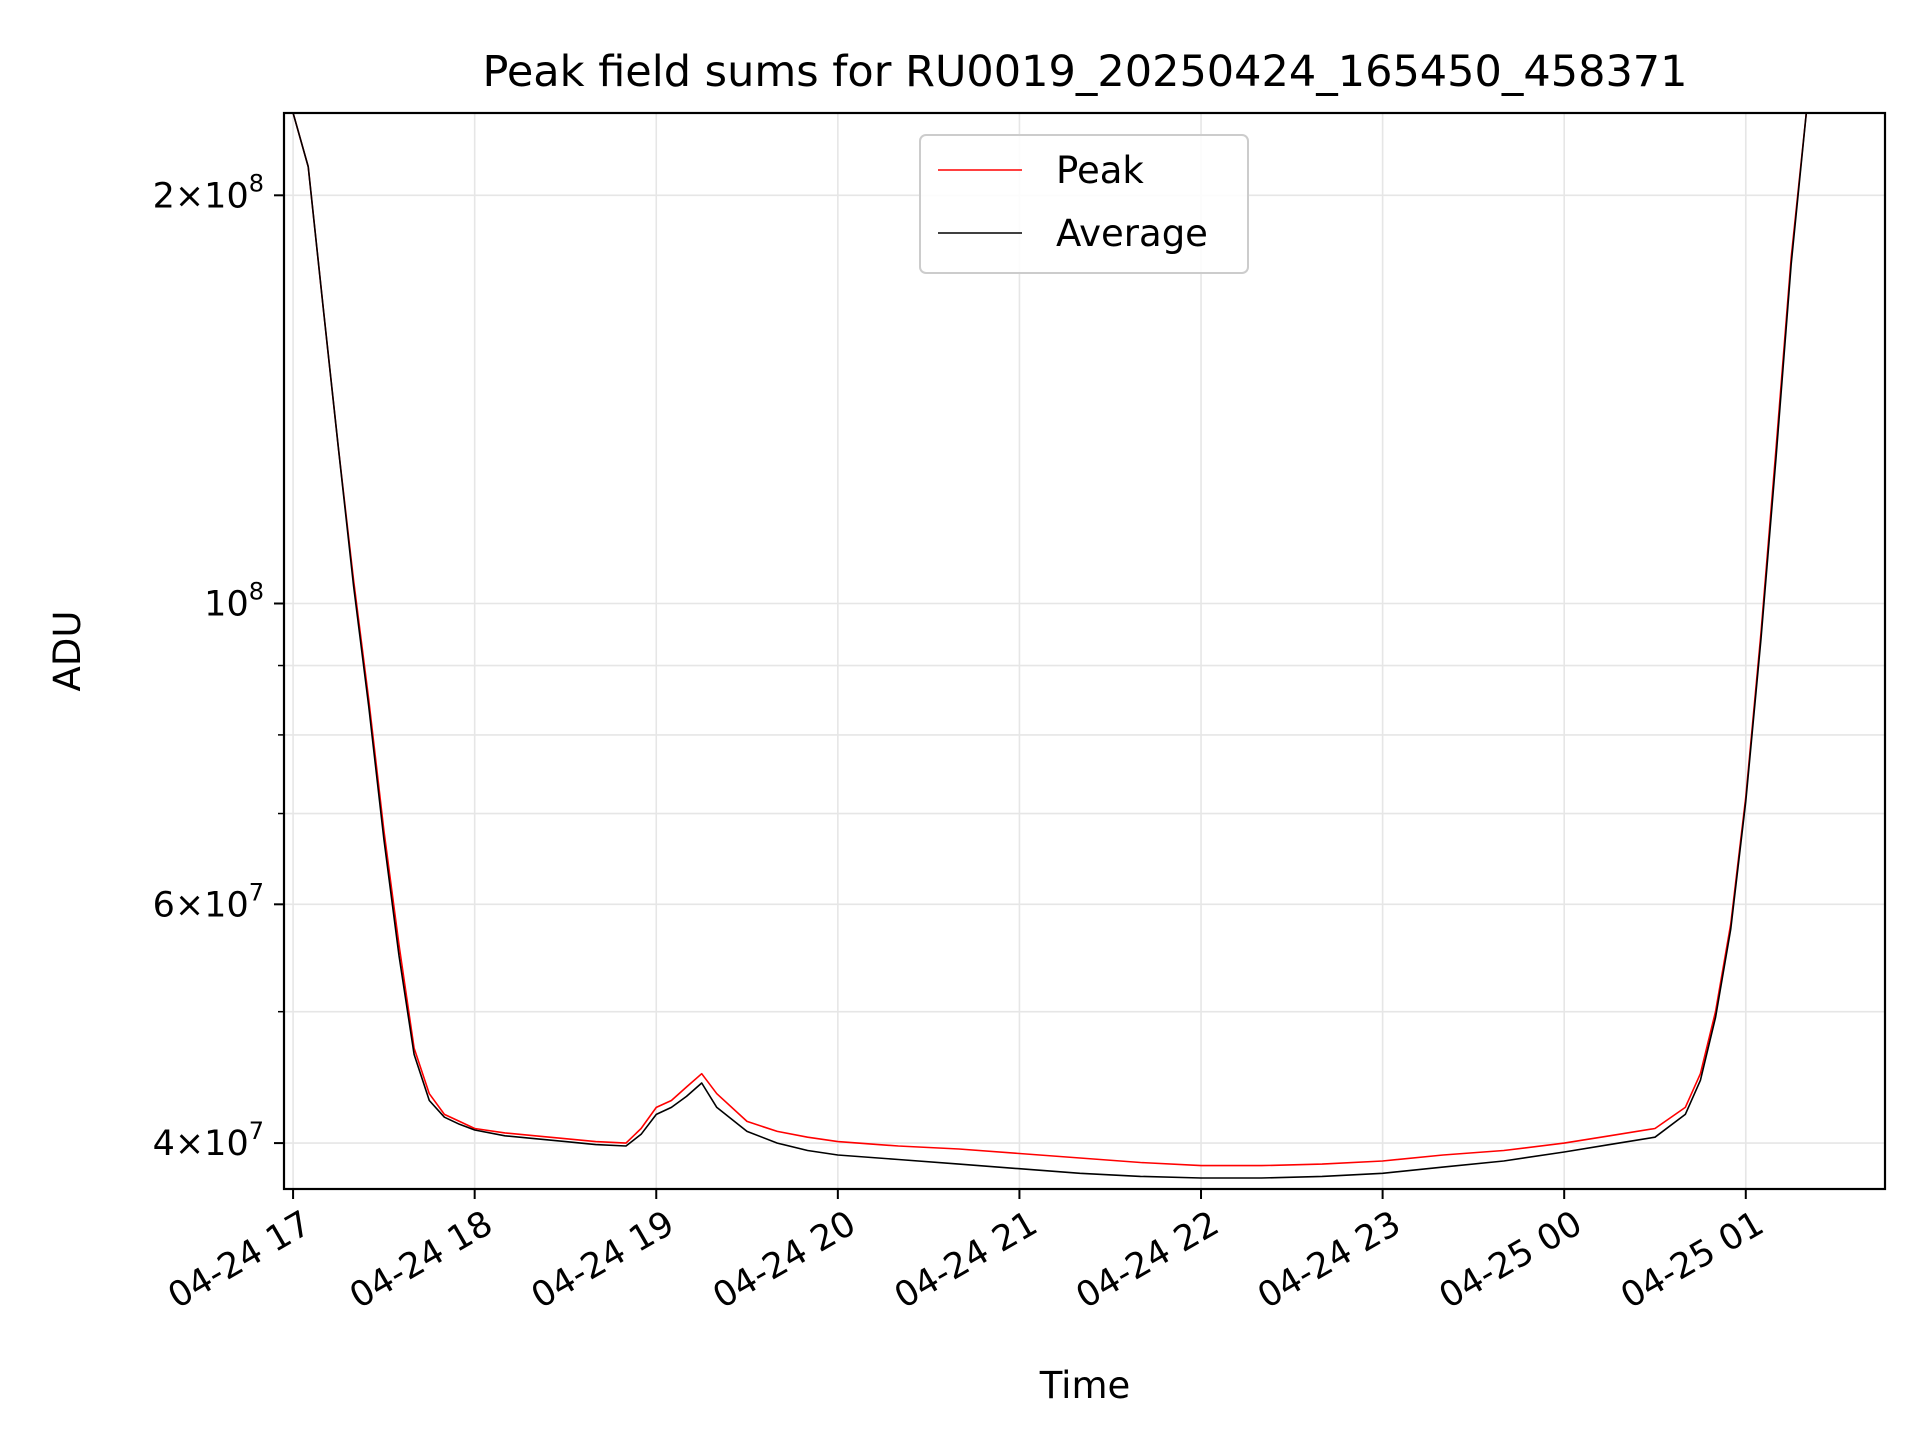  What do you see at coordinates (208, 901) in the screenshot?
I see `y-tick-label: 6×107` at bounding box center [208, 901].